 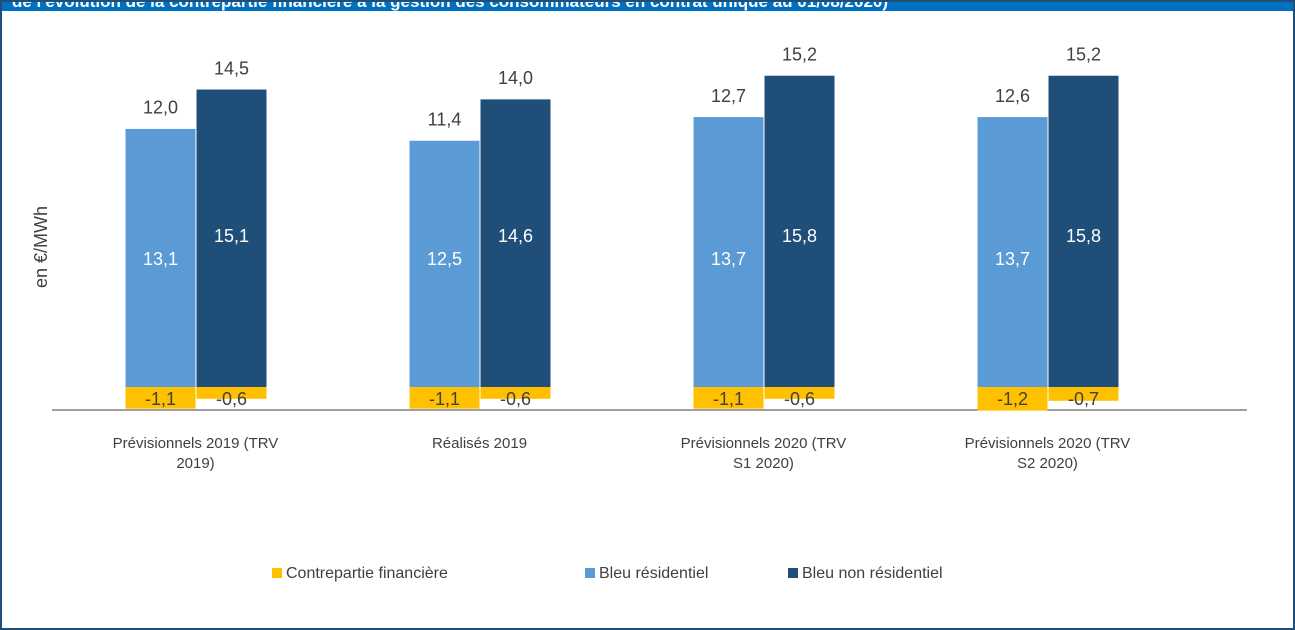 What do you see at coordinates (195, 453) in the screenshot?
I see `x-tick-label: Prévisionnels 2019 (TRV 2019)` at bounding box center [195, 453].